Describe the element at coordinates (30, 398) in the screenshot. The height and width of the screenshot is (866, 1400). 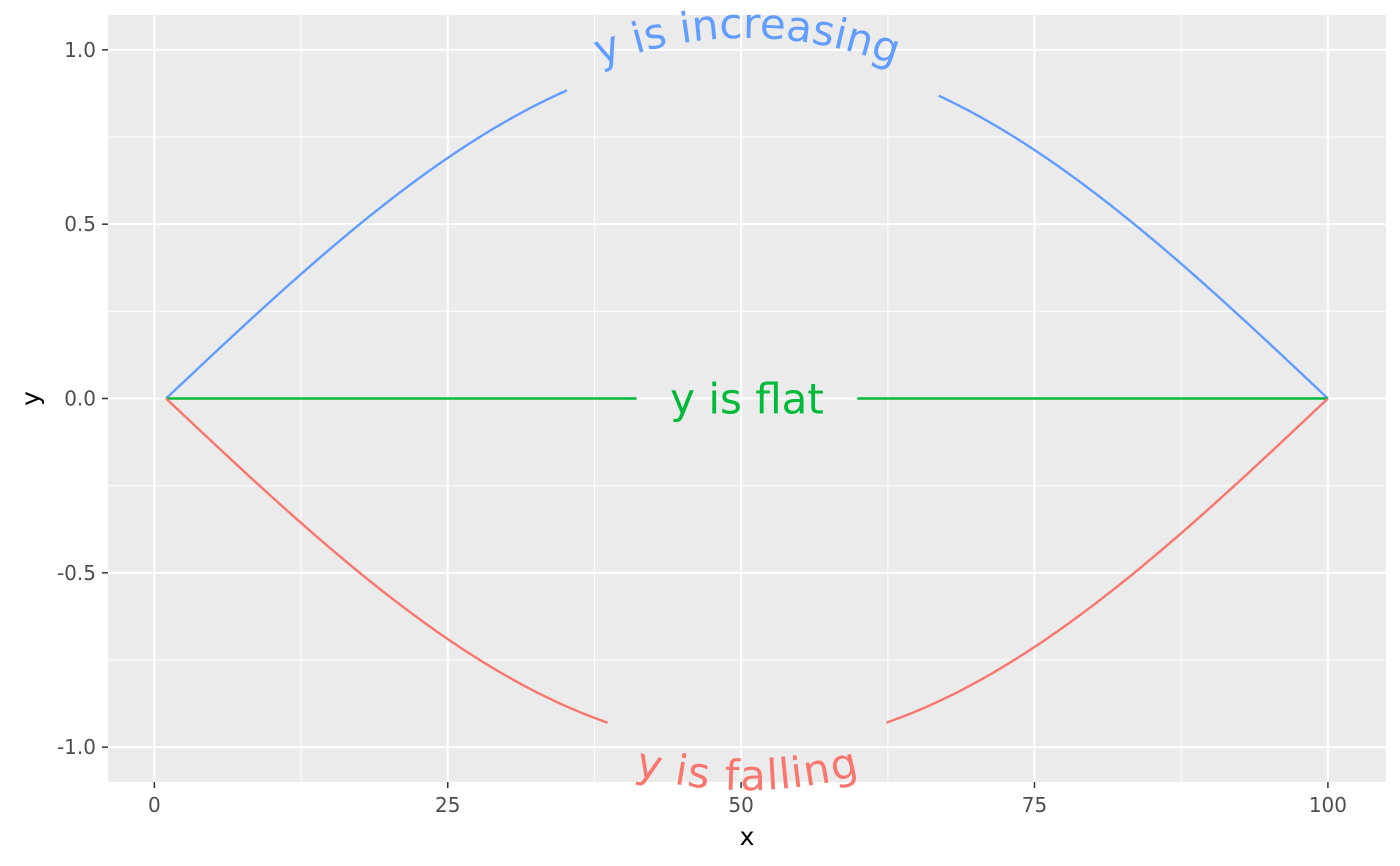
I see `y-axis-title: y` at that location.